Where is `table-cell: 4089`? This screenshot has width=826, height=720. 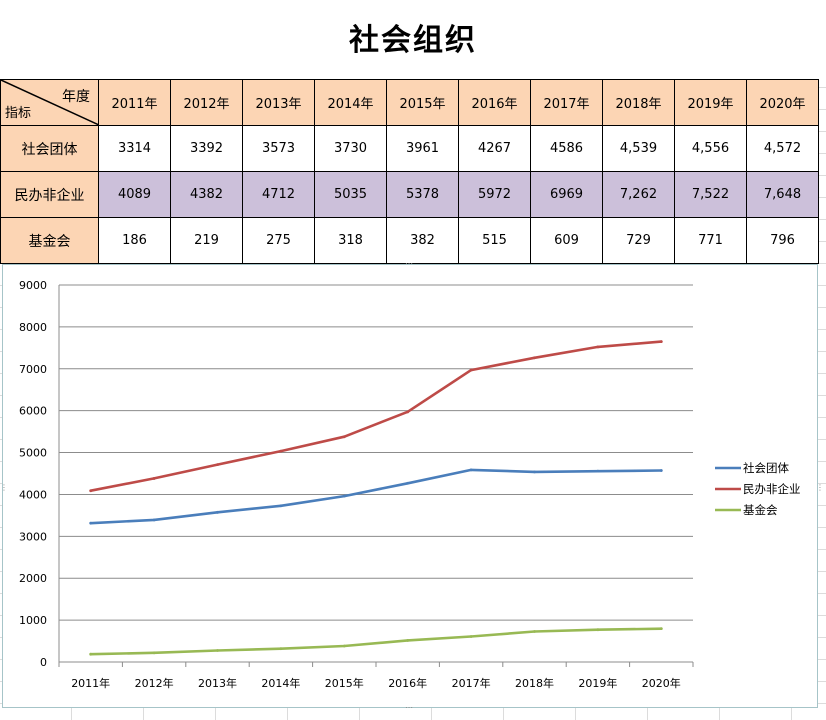
table-cell: 4089 is located at coordinates (134, 194).